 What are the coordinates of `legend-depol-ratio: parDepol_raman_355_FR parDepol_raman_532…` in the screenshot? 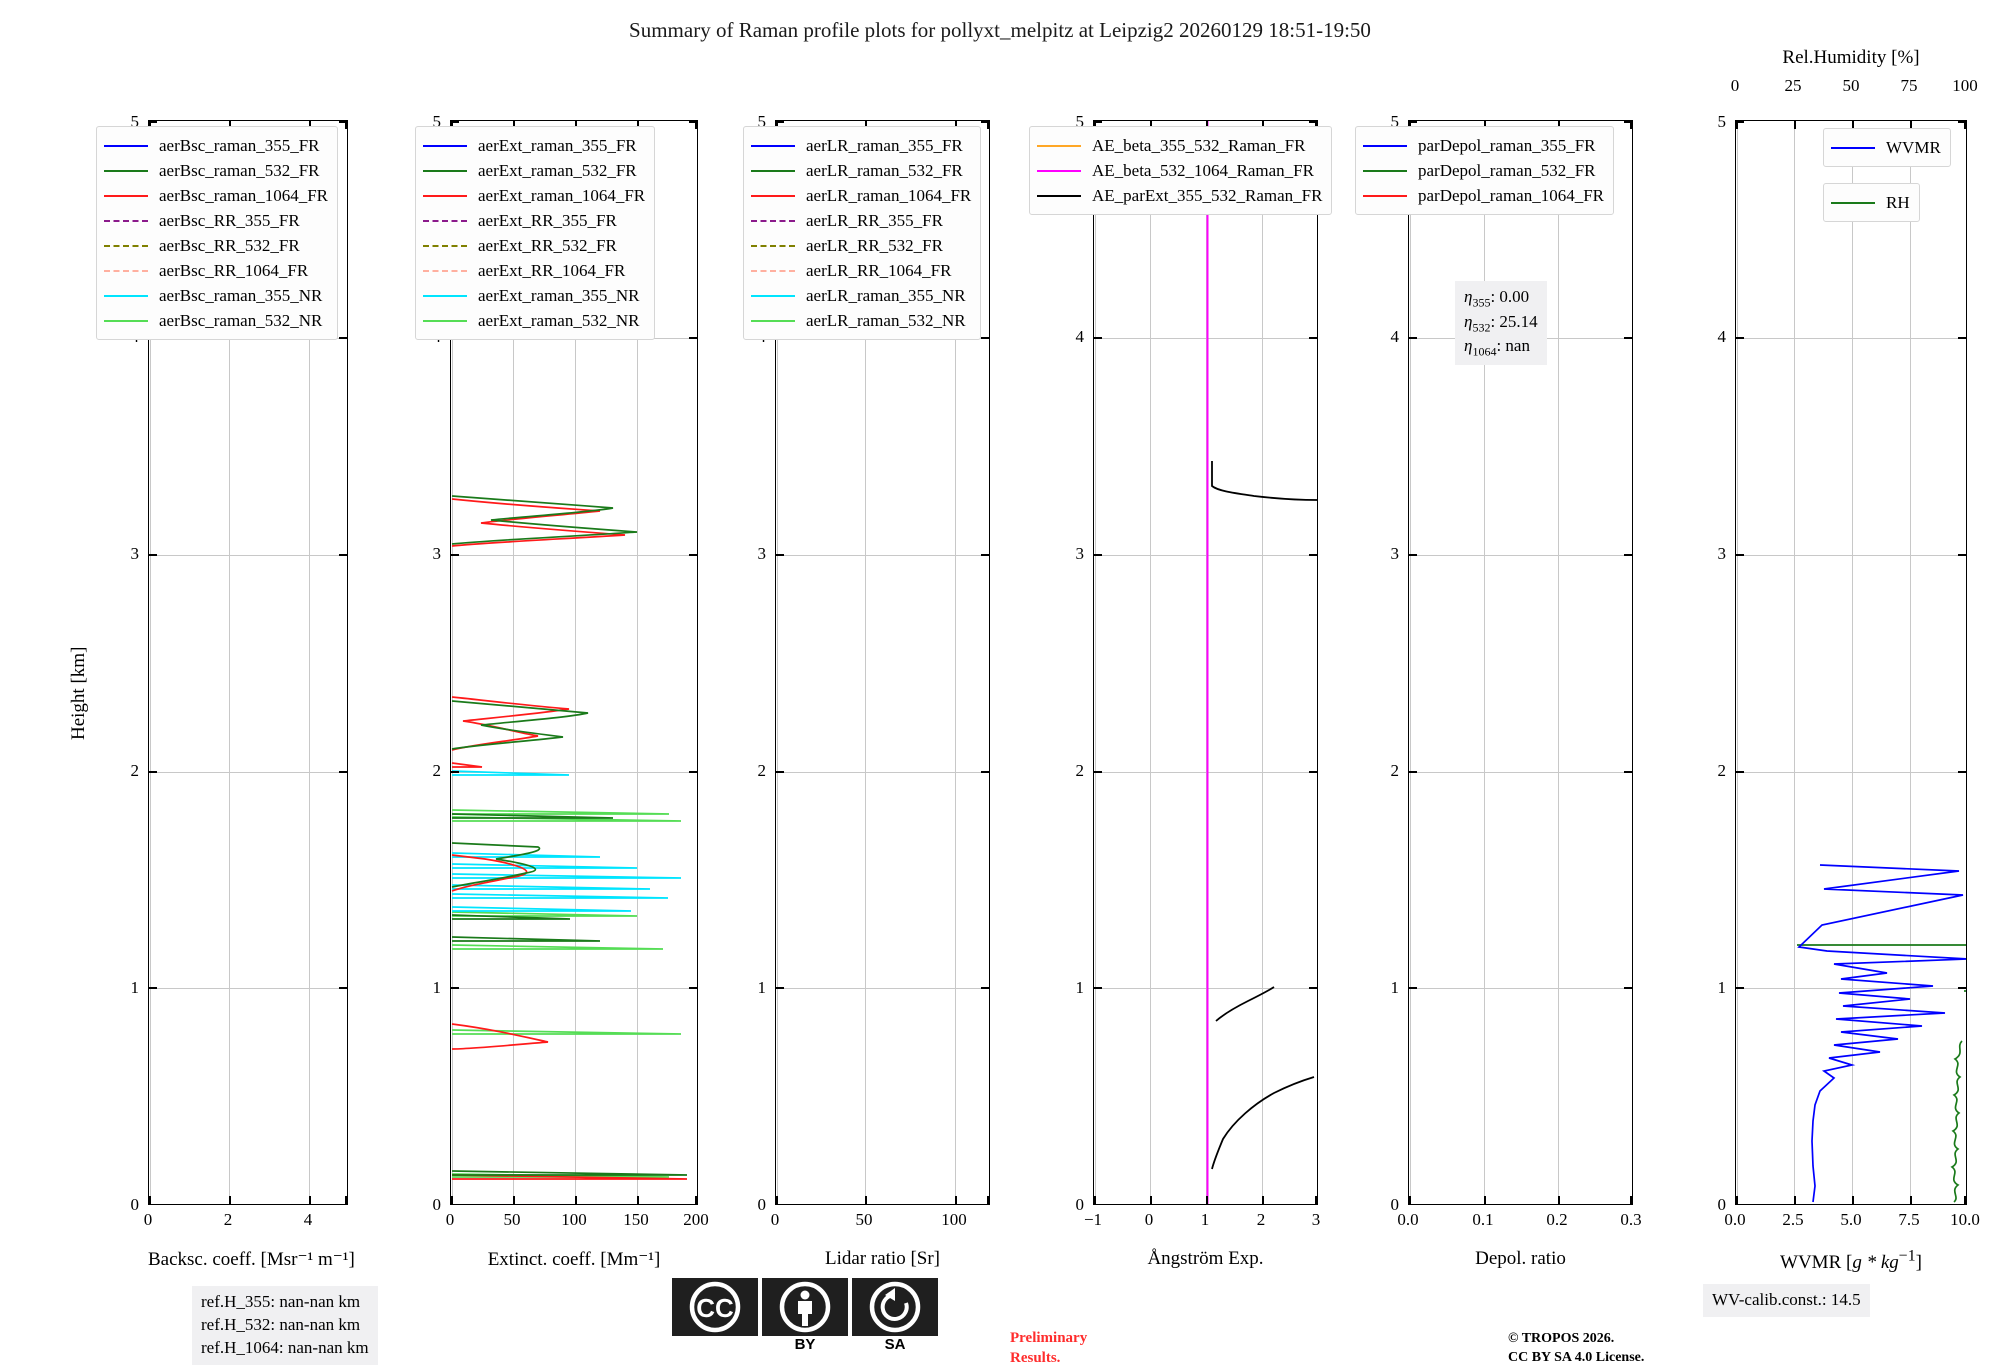 It's located at (1484, 170).